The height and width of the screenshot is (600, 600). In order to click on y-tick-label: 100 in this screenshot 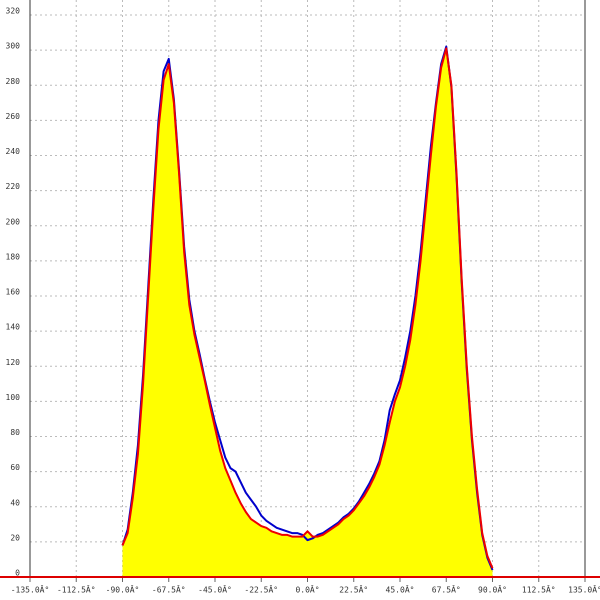, I will do `click(13, 397)`.